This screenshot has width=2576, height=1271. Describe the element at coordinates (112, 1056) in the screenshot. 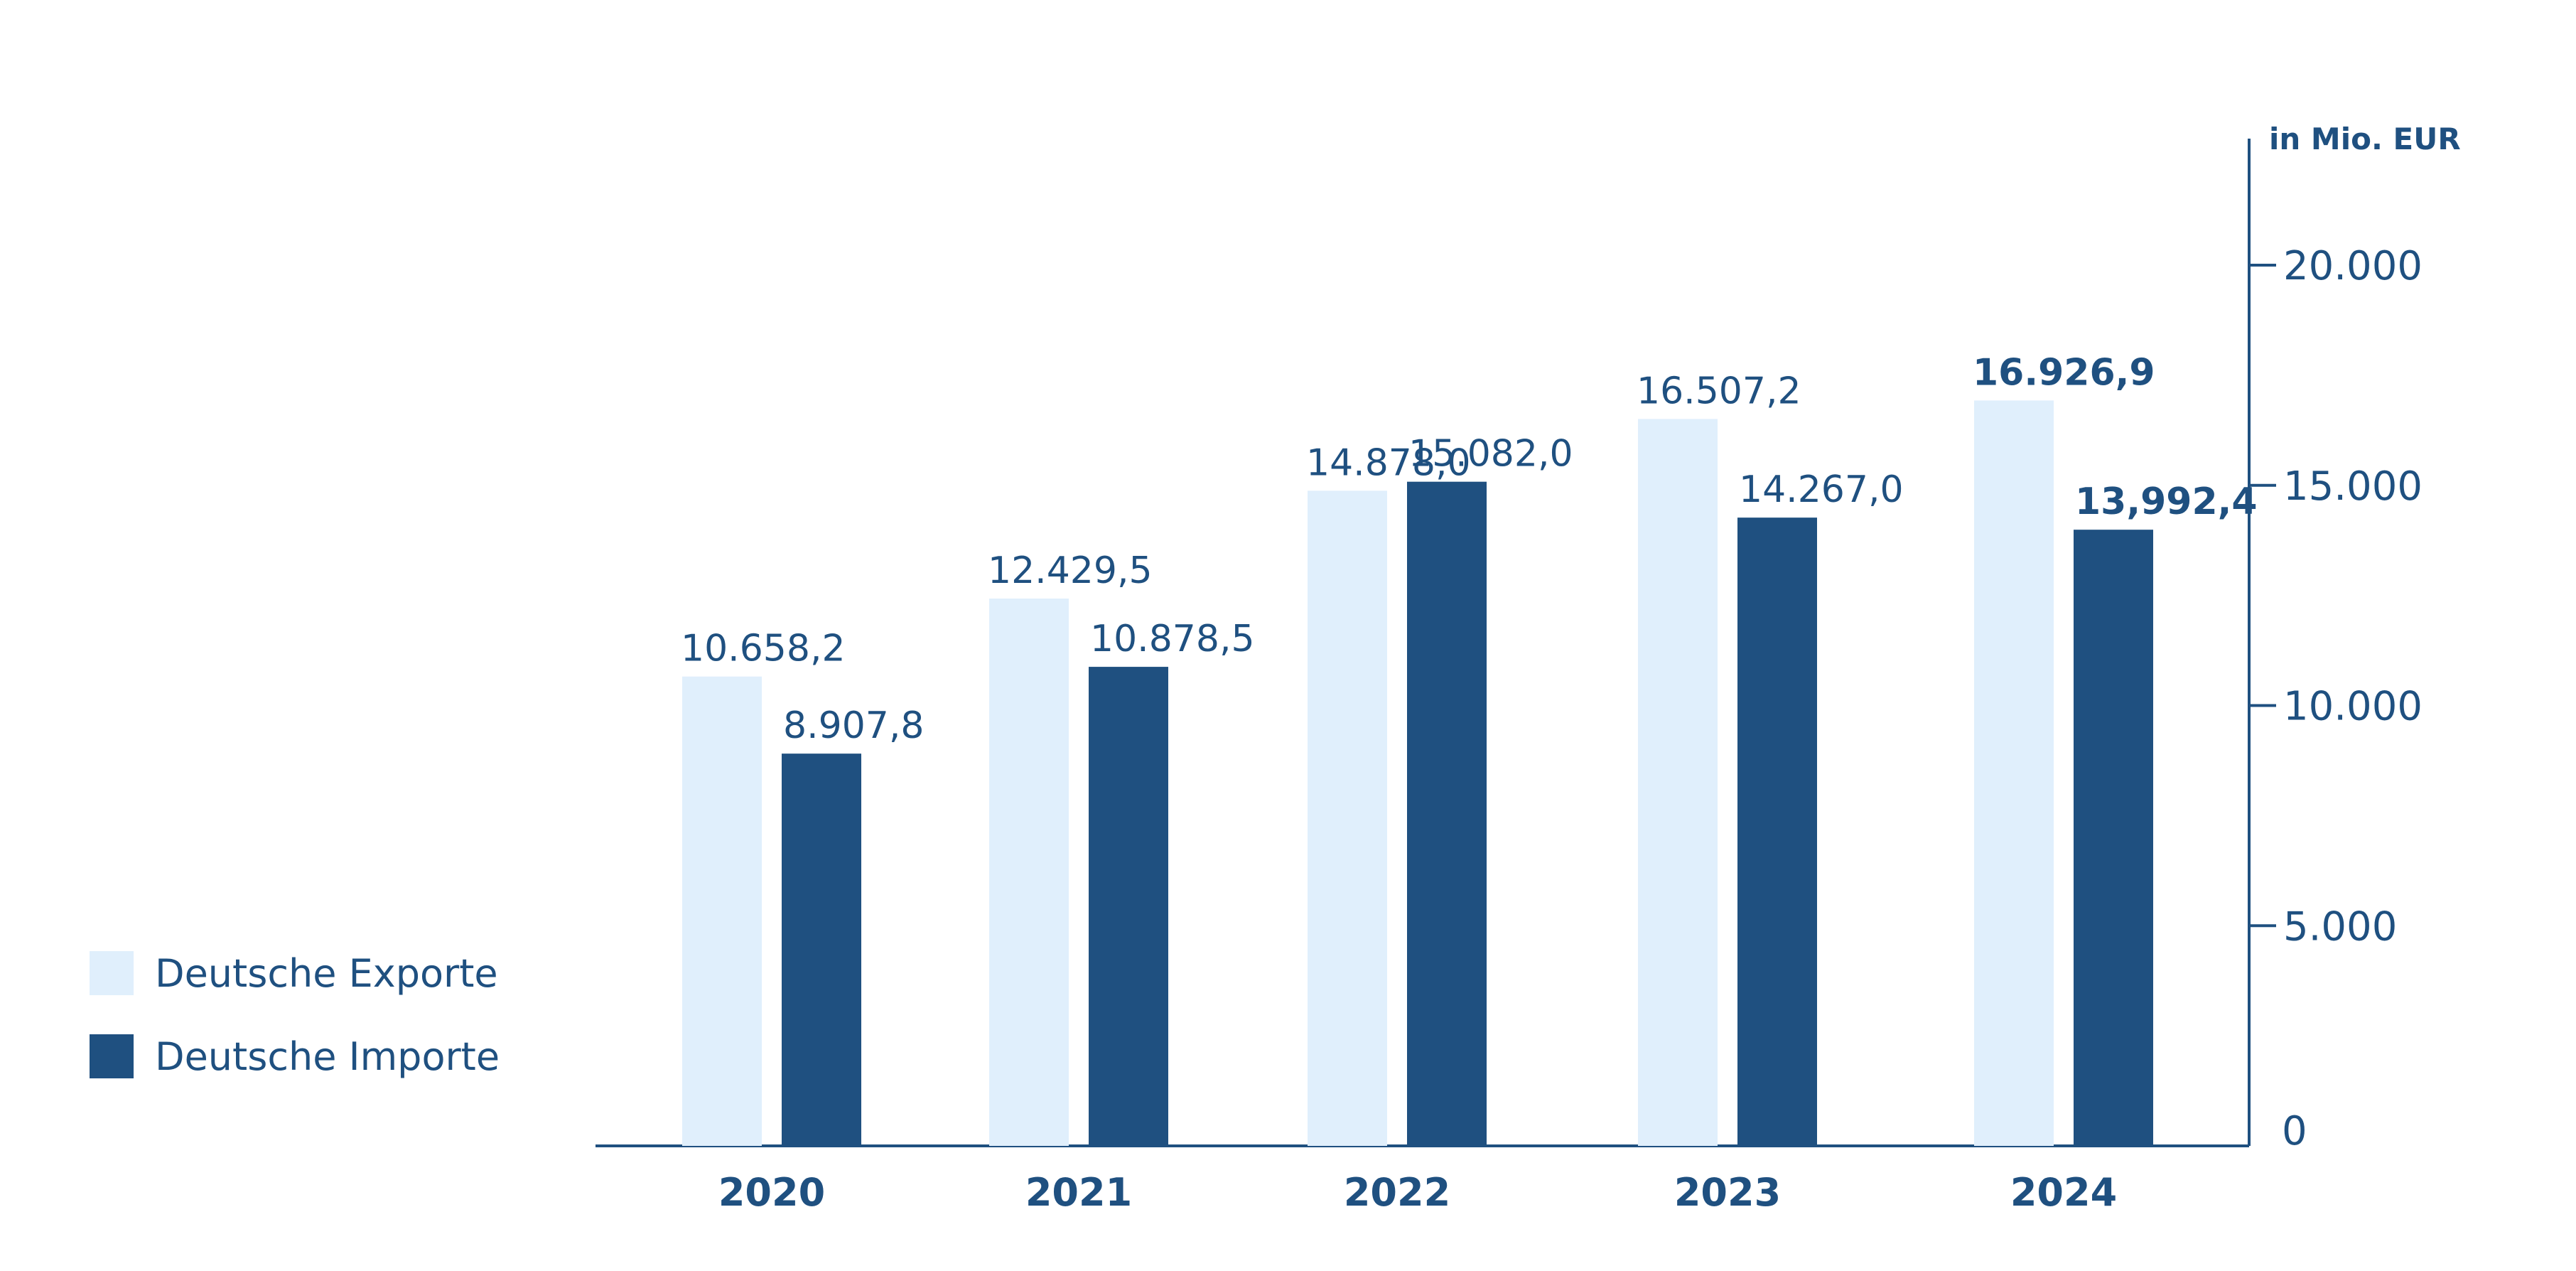

I see `legend-swatch-imports` at that location.